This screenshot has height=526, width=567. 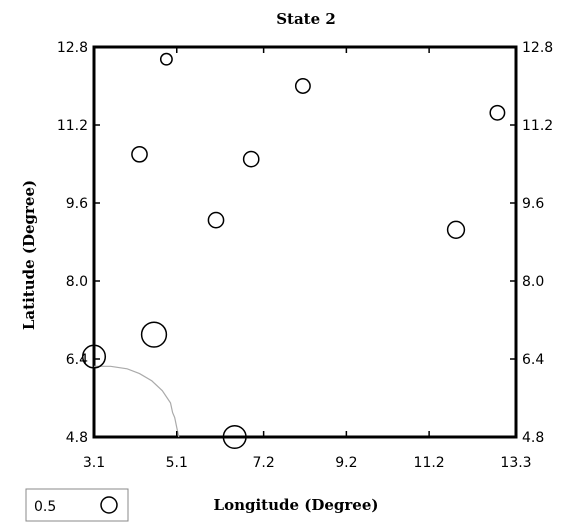 What do you see at coordinates (109, 505) in the screenshot?
I see `legend-marker` at bounding box center [109, 505].